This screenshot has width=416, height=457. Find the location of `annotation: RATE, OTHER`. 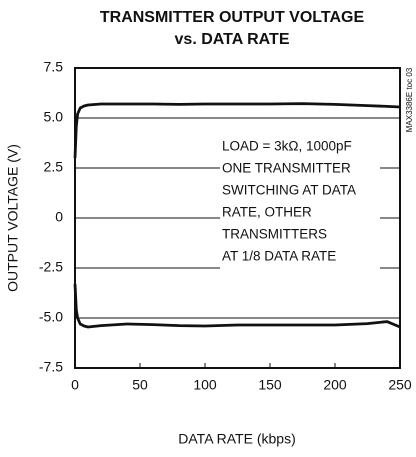

annotation: RATE, OTHER is located at coordinates (267, 212).